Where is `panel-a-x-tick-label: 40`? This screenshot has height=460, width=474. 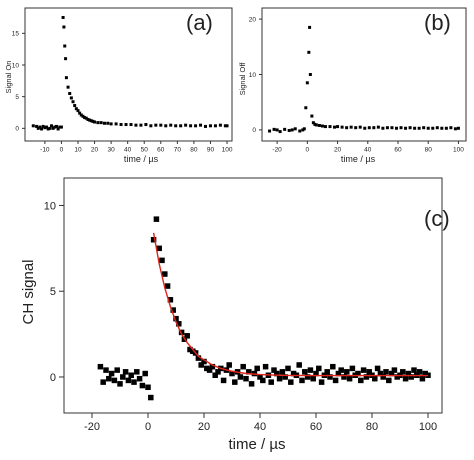
panel-a-x-tick-label: 40 is located at coordinates (128, 150).